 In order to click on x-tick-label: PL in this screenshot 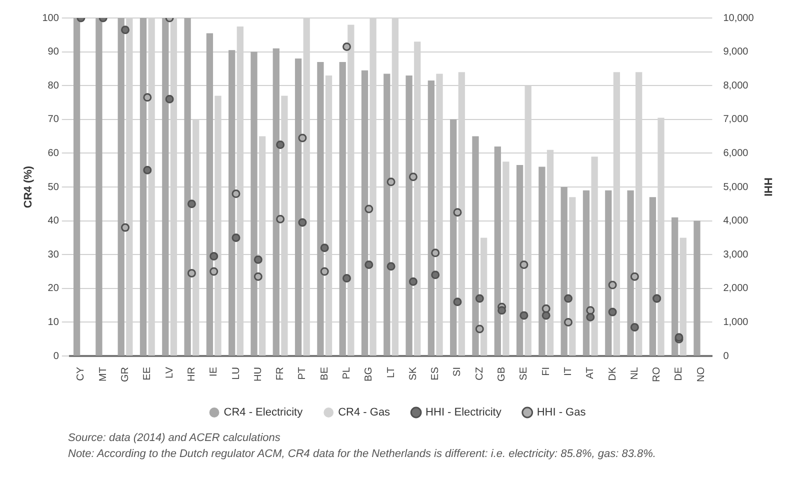, I will do `click(347, 373)`.